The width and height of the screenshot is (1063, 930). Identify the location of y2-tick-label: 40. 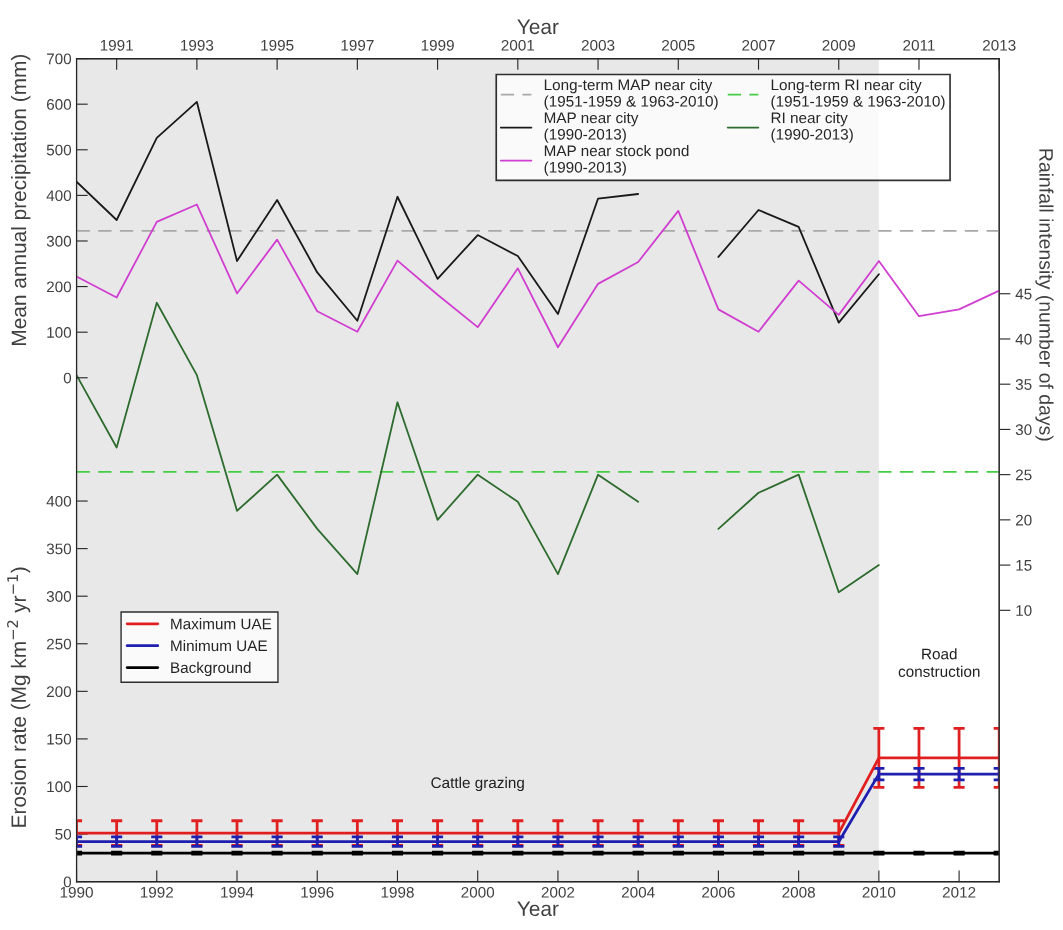
(1023, 339).